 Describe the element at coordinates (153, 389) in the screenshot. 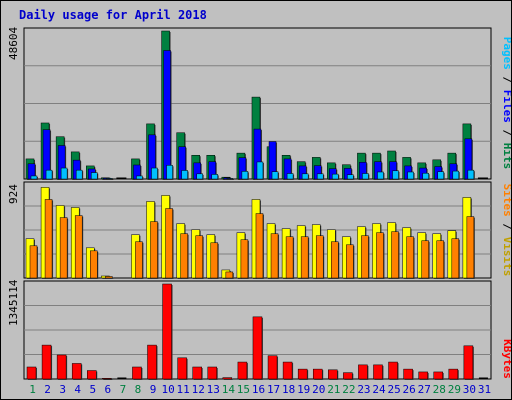

I see `x-tick-label: 9` at that location.